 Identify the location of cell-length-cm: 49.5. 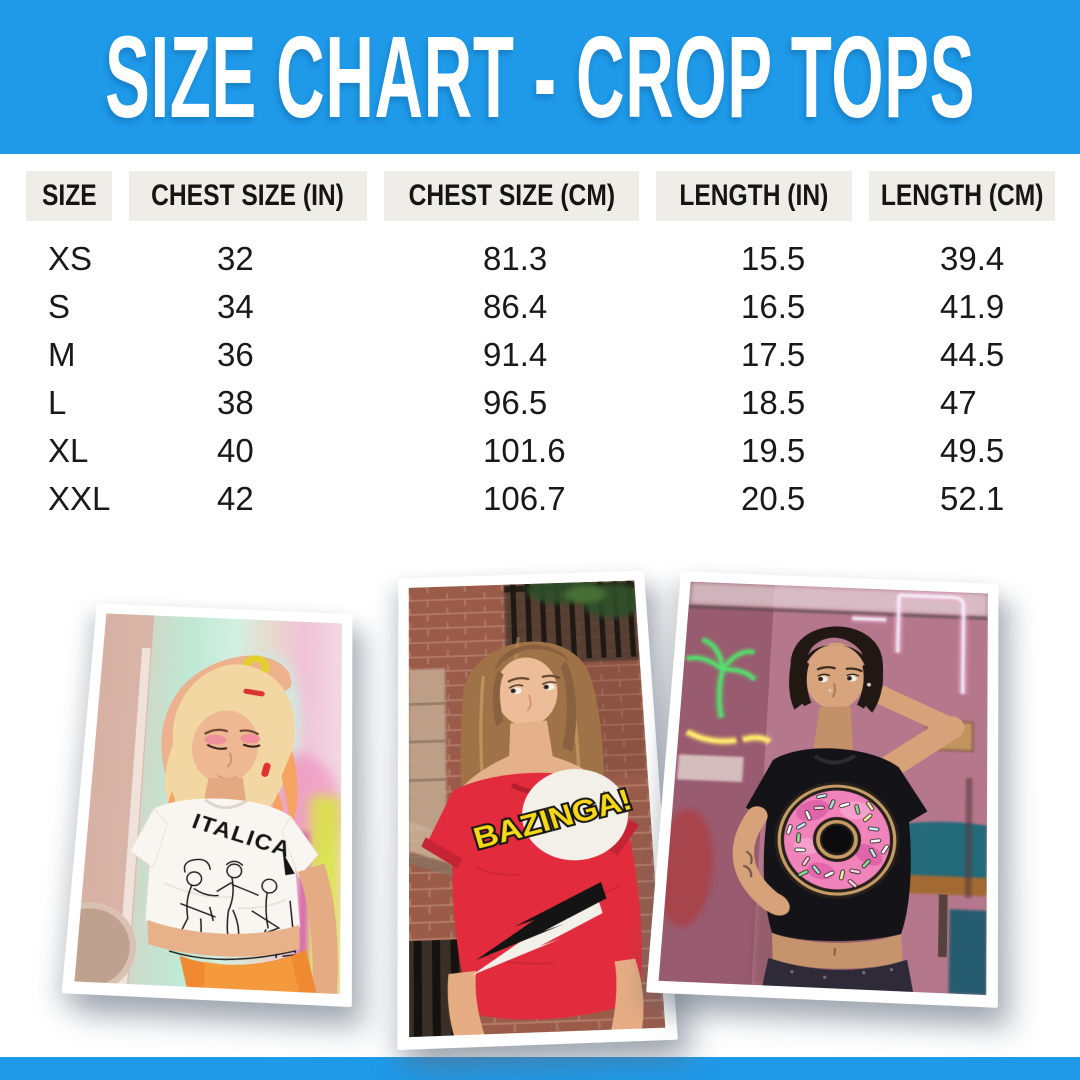
(972, 450).